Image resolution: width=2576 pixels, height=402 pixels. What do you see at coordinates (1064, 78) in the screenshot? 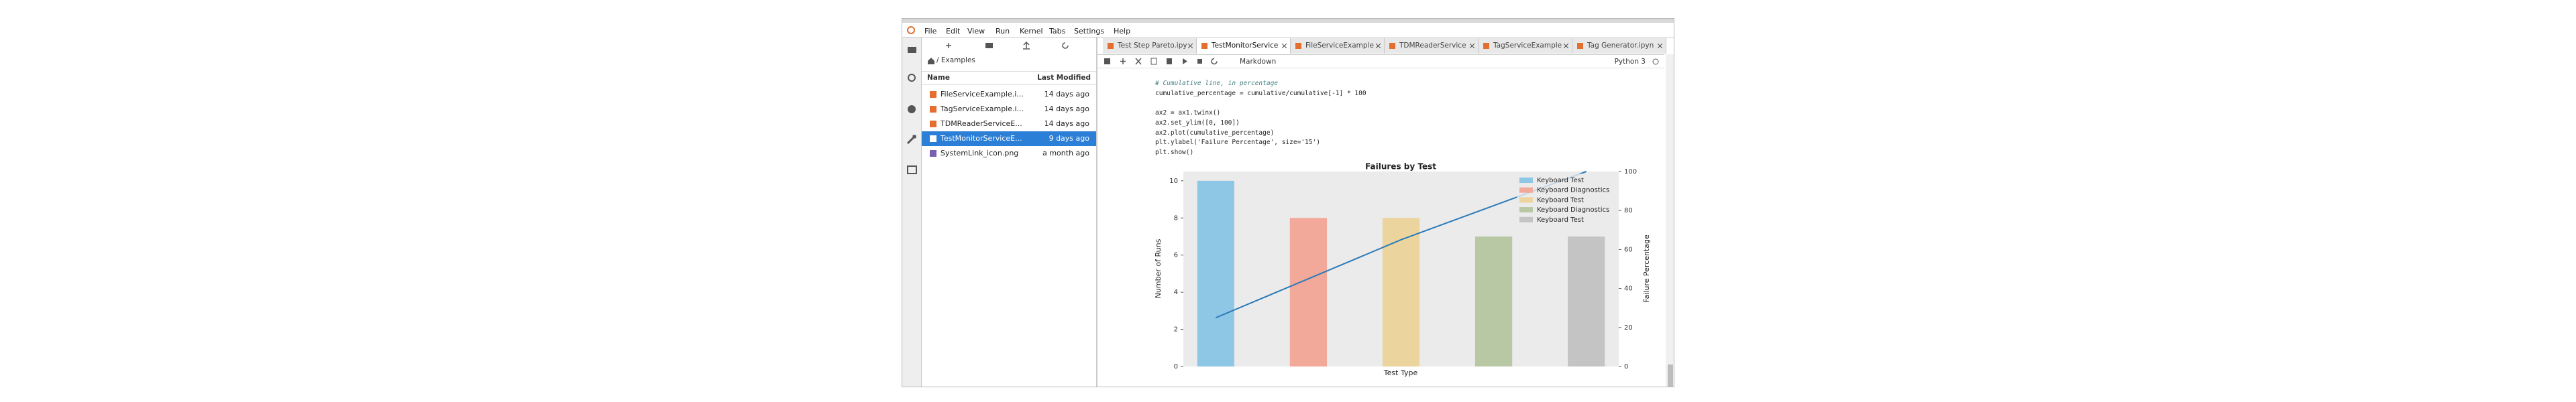
I see `column-header: Last Modified` at bounding box center [1064, 78].